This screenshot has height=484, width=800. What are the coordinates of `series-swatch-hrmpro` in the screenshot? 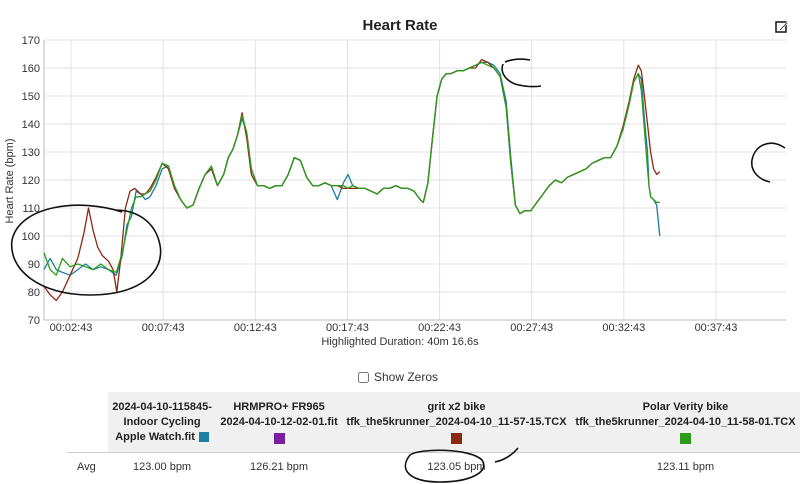 It's located at (279, 438).